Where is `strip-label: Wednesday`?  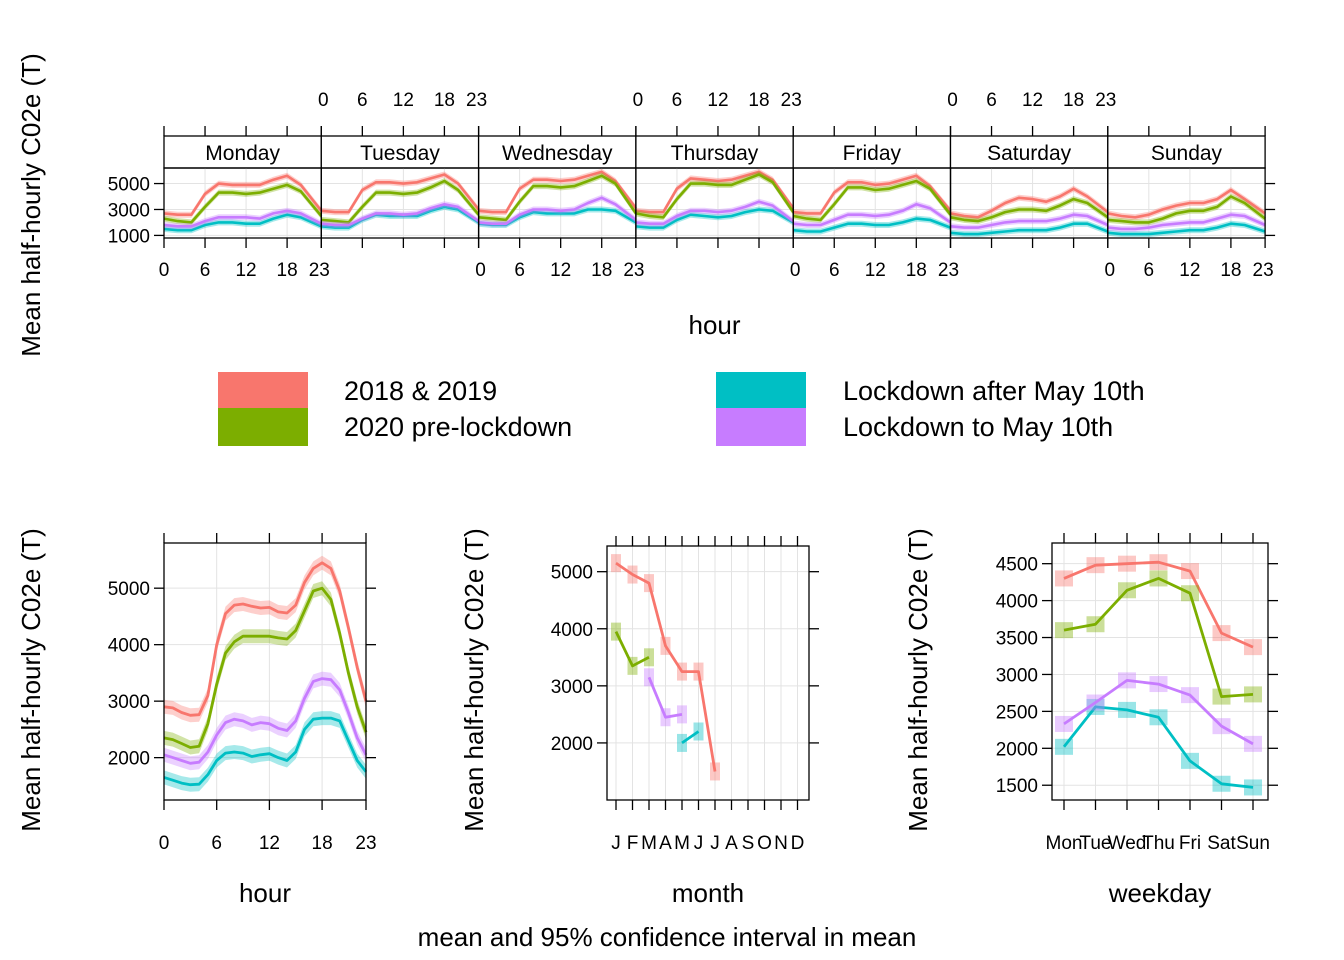
strip-label: Wednesday is located at coordinates (557, 153).